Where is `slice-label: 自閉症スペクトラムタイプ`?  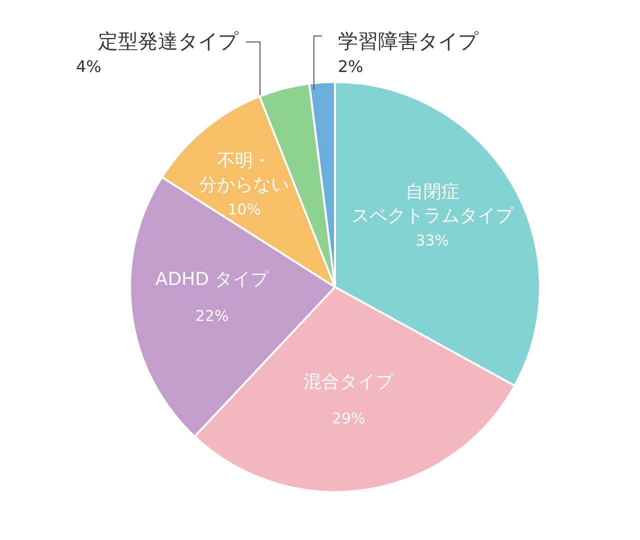
slice-label: 自閉症スペクトラムタイプ is located at coordinates (432, 203).